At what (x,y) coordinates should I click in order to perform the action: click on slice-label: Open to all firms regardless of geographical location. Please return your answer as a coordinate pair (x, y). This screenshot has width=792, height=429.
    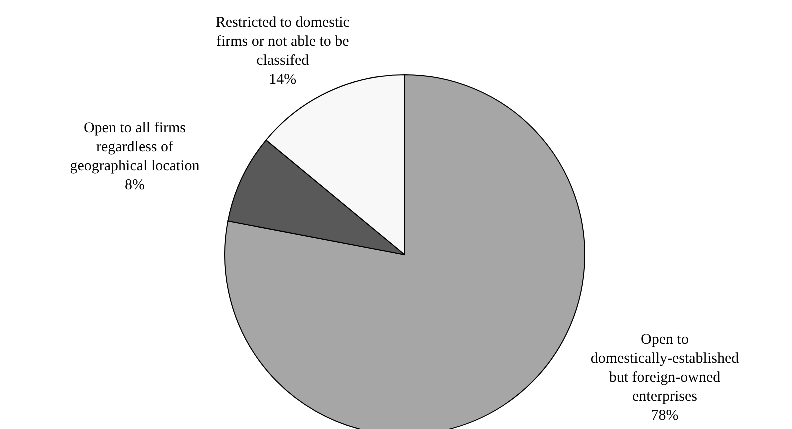
    Looking at the image, I should click on (135, 147).